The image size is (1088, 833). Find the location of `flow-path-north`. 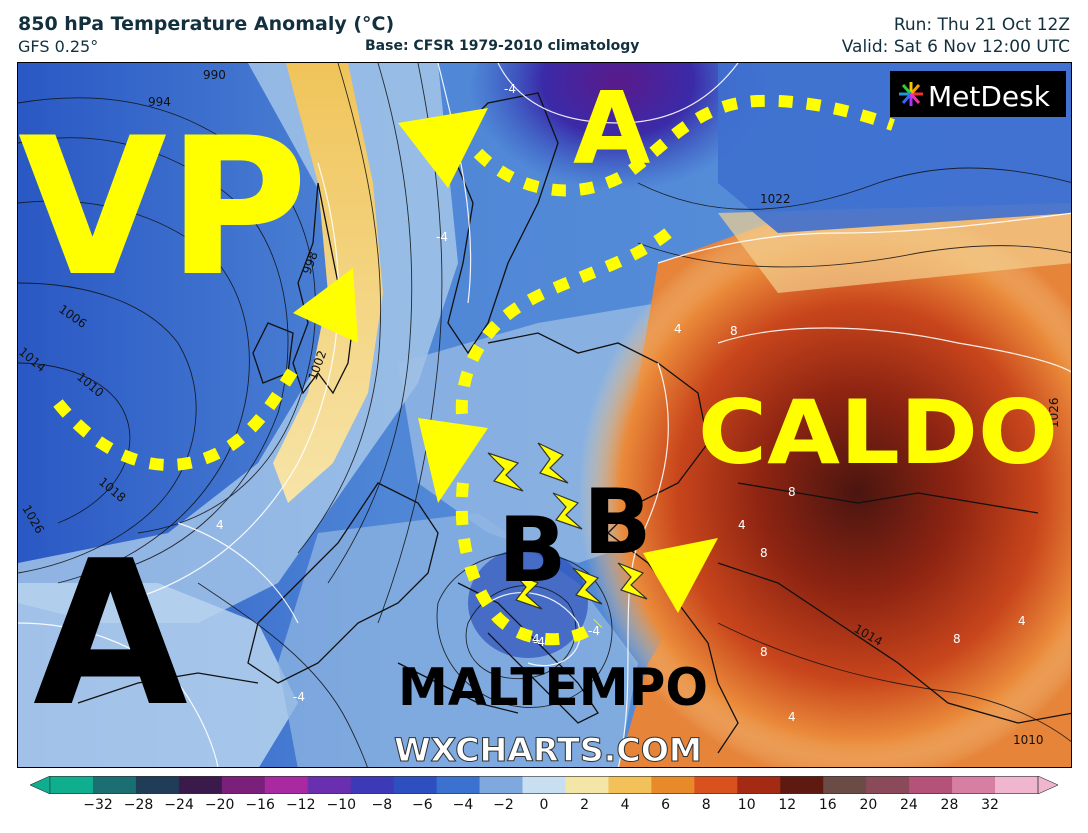

flow-path-north is located at coordinates (684, 145).